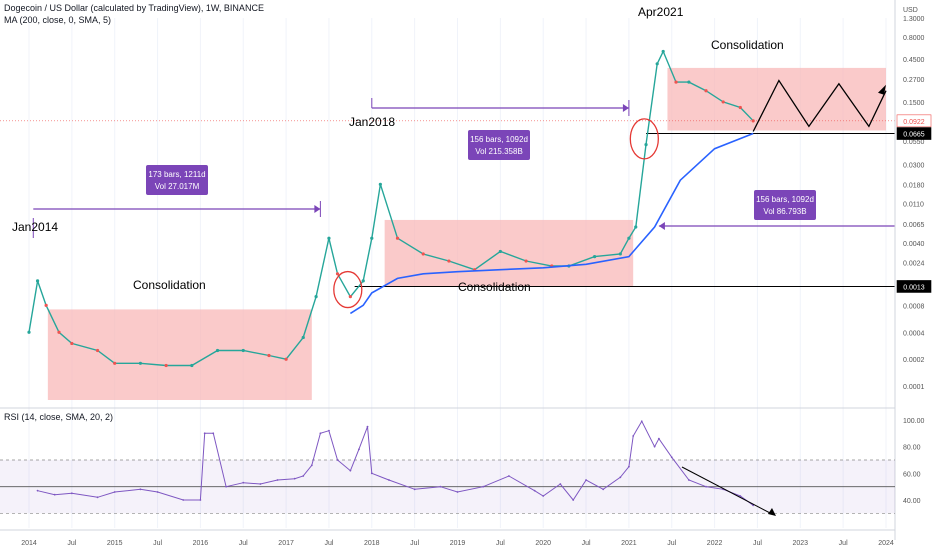  What do you see at coordinates (914, 103) in the screenshot?
I see `price-axis-tick: 0.1500` at bounding box center [914, 103].